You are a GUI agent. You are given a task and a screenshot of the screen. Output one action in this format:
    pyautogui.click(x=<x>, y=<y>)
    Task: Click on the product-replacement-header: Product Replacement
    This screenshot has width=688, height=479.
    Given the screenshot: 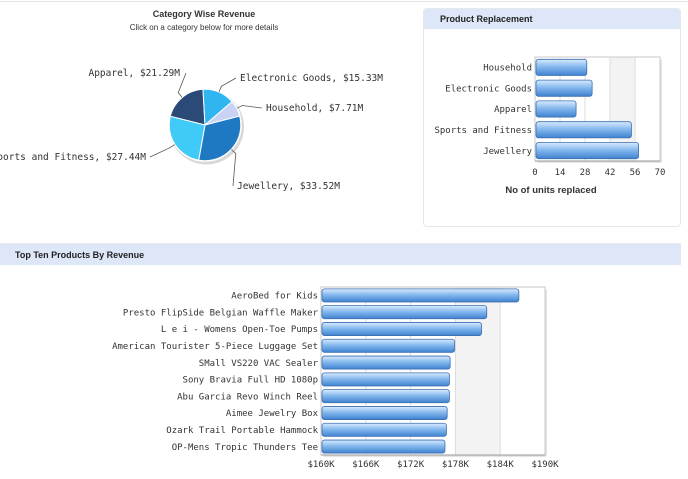 What is the action you would take?
    pyautogui.click(x=552, y=19)
    